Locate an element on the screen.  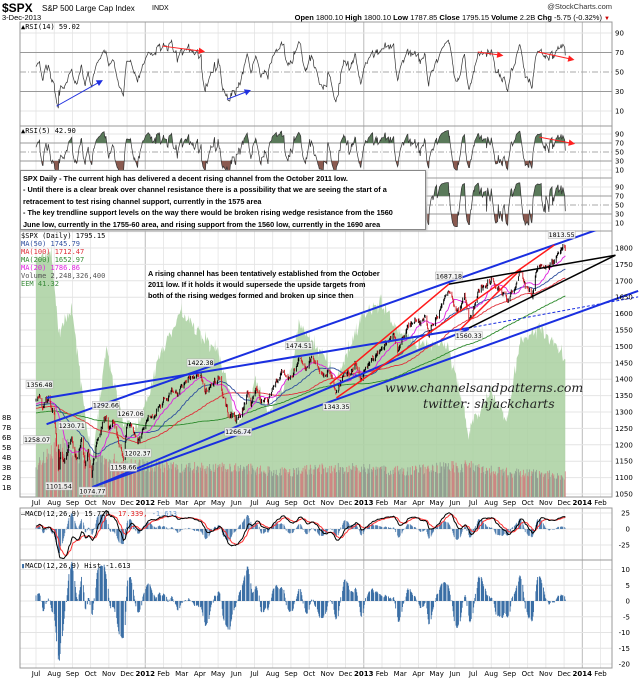
rsi14-trend-arrow is located at coordinates (78, 94).